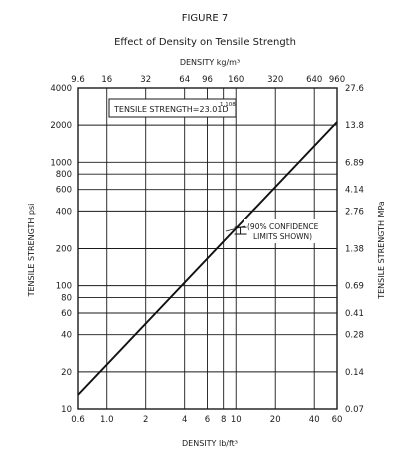 This screenshot has width=415, height=466. Describe the element at coordinates (354, 336) in the screenshot. I see `right-tick-label: 0.28` at that location.